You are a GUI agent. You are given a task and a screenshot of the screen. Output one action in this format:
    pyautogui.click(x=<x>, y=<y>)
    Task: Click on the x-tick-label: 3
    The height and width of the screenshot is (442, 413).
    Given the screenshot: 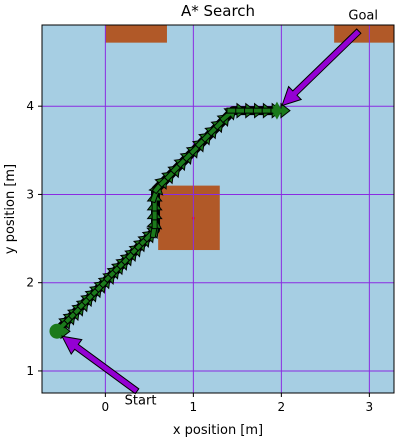 What is the action you would take?
    pyautogui.click(x=370, y=407)
    